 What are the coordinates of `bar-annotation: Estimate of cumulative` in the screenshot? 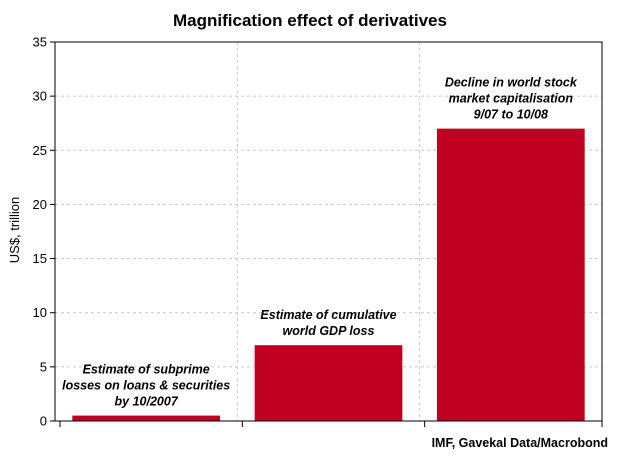 It's located at (328, 315).